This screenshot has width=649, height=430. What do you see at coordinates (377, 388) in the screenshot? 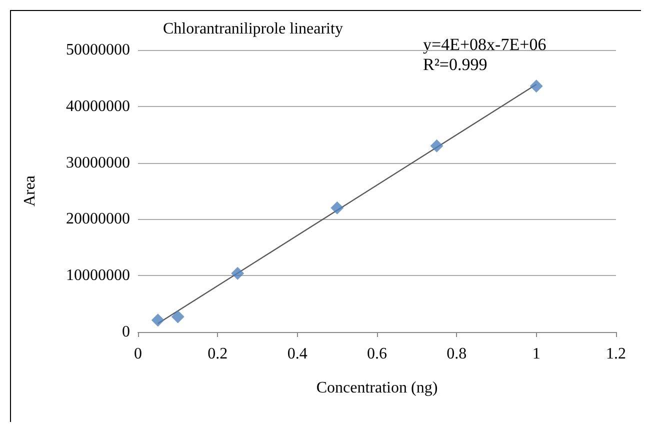
I see `x-axis-title: Concentration (ng)` at bounding box center [377, 388].